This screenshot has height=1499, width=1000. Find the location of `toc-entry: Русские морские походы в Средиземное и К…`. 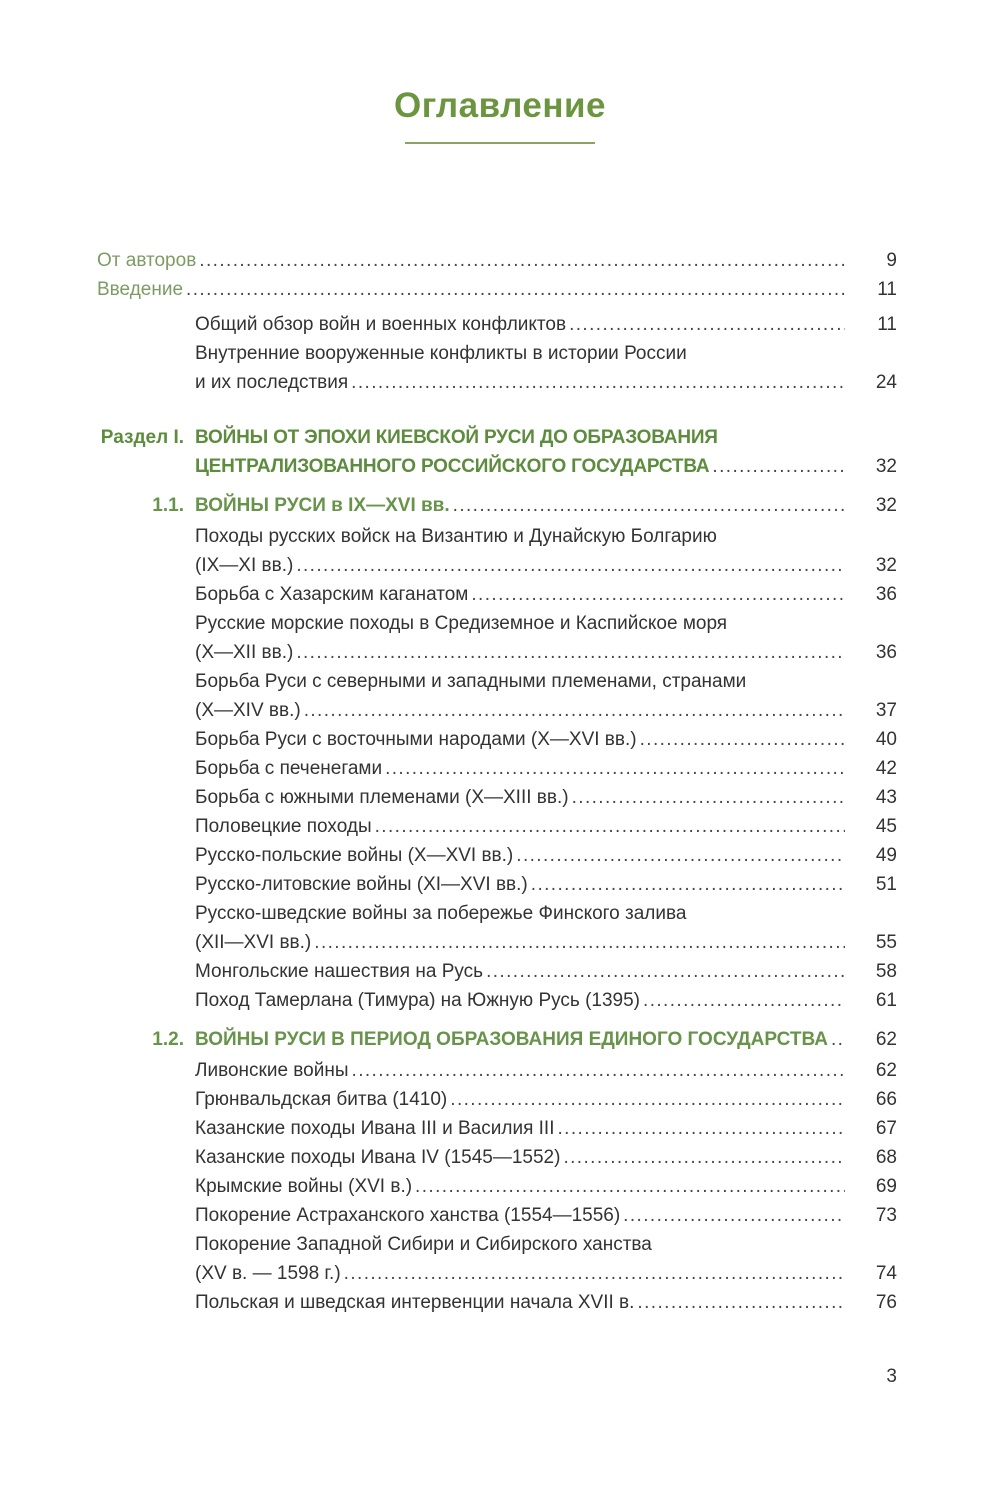

toc-entry: Русские морские походы в Средиземное и К… is located at coordinates (497, 638).